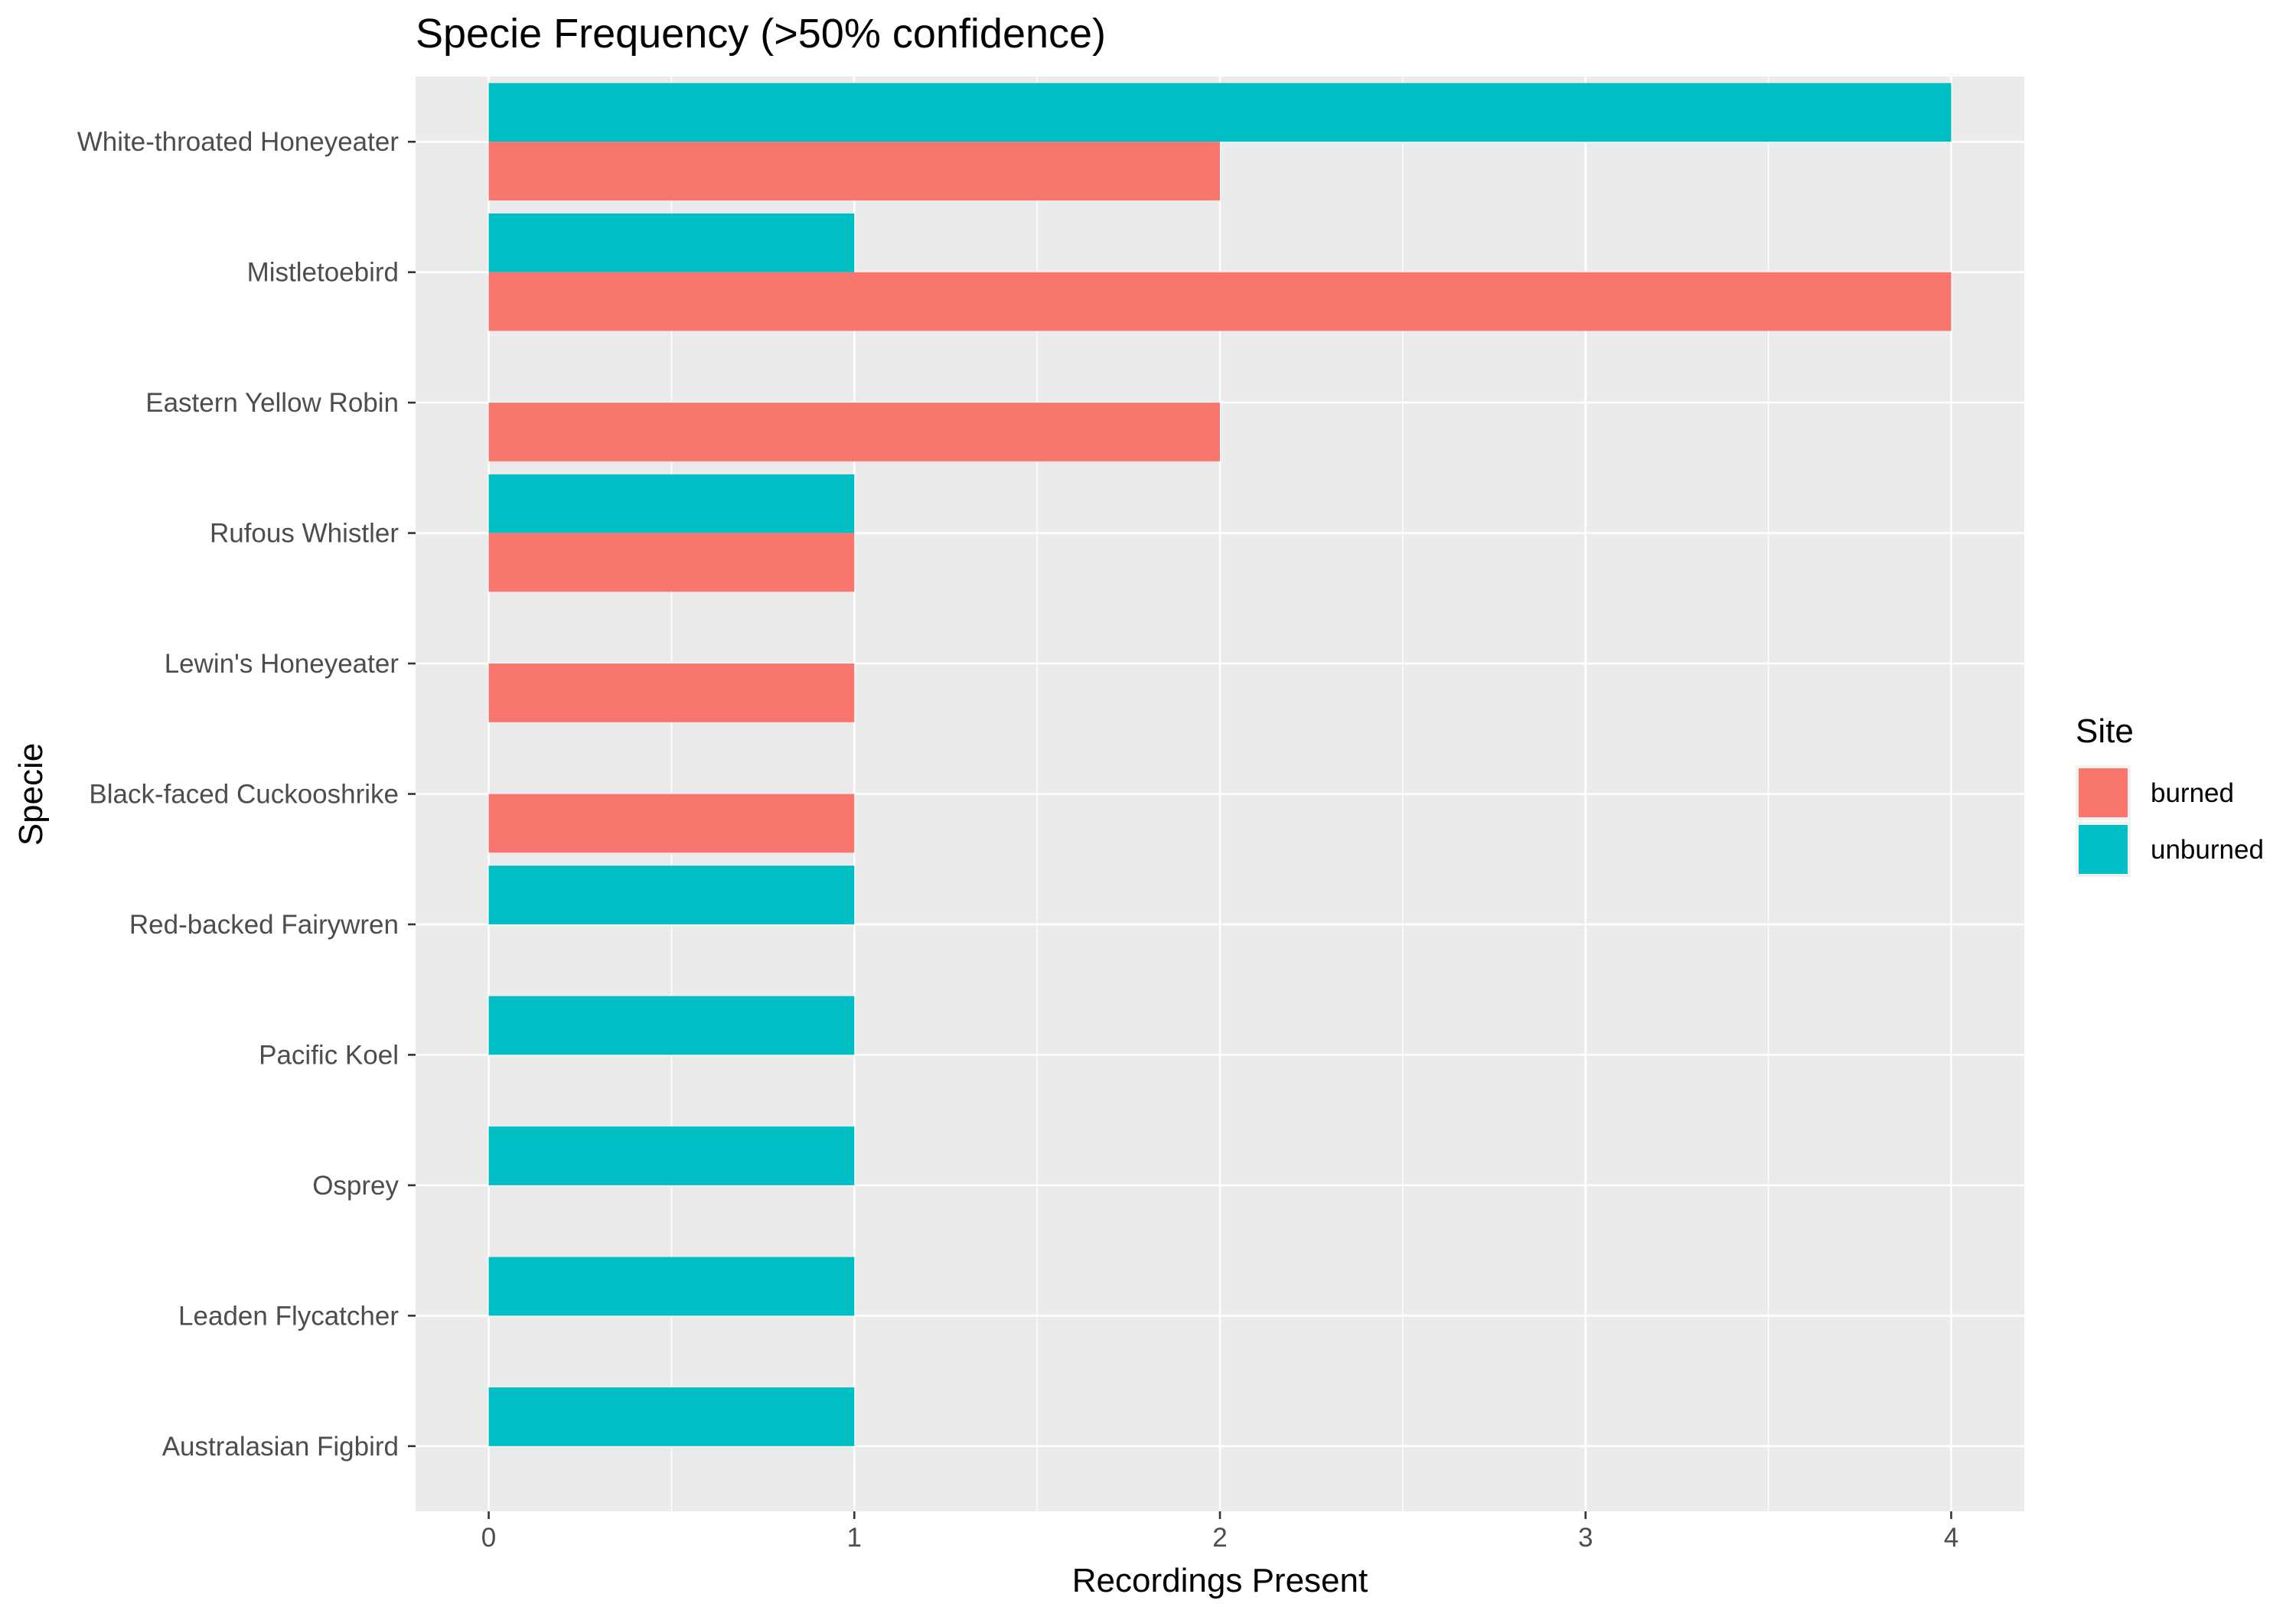 This screenshot has height=1607, width=2296. What do you see at coordinates (761, 34) in the screenshot?
I see `chart-title: Specie Frequency (>50% confidence)` at bounding box center [761, 34].